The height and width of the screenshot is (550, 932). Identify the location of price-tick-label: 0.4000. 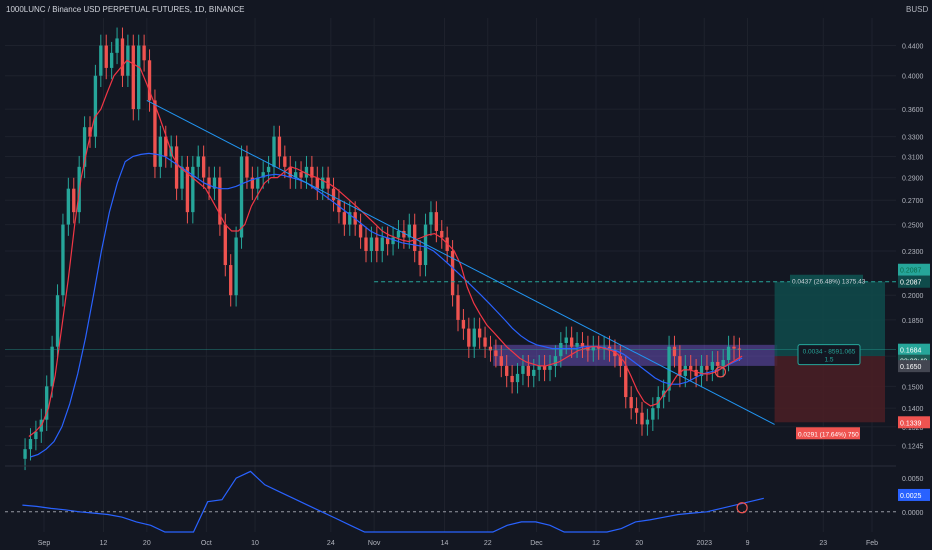
(913, 77).